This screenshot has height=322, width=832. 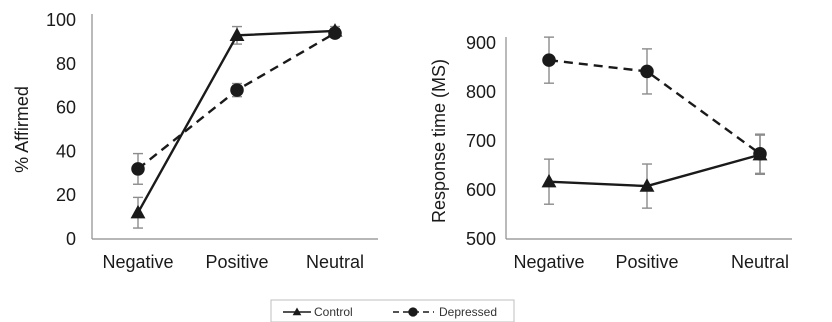 What do you see at coordinates (297, 311) in the screenshot?
I see `legend-marker-control` at bounding box center [297, 311].